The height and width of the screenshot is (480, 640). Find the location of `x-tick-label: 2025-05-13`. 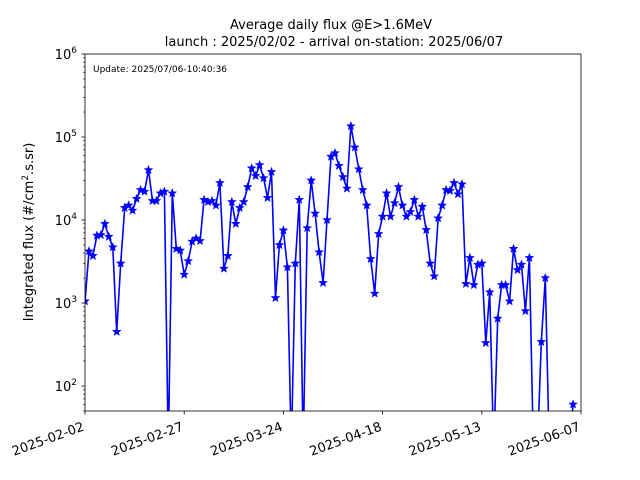

x-tick-label: 2025-05-13 is located at coordinates (445, 440).